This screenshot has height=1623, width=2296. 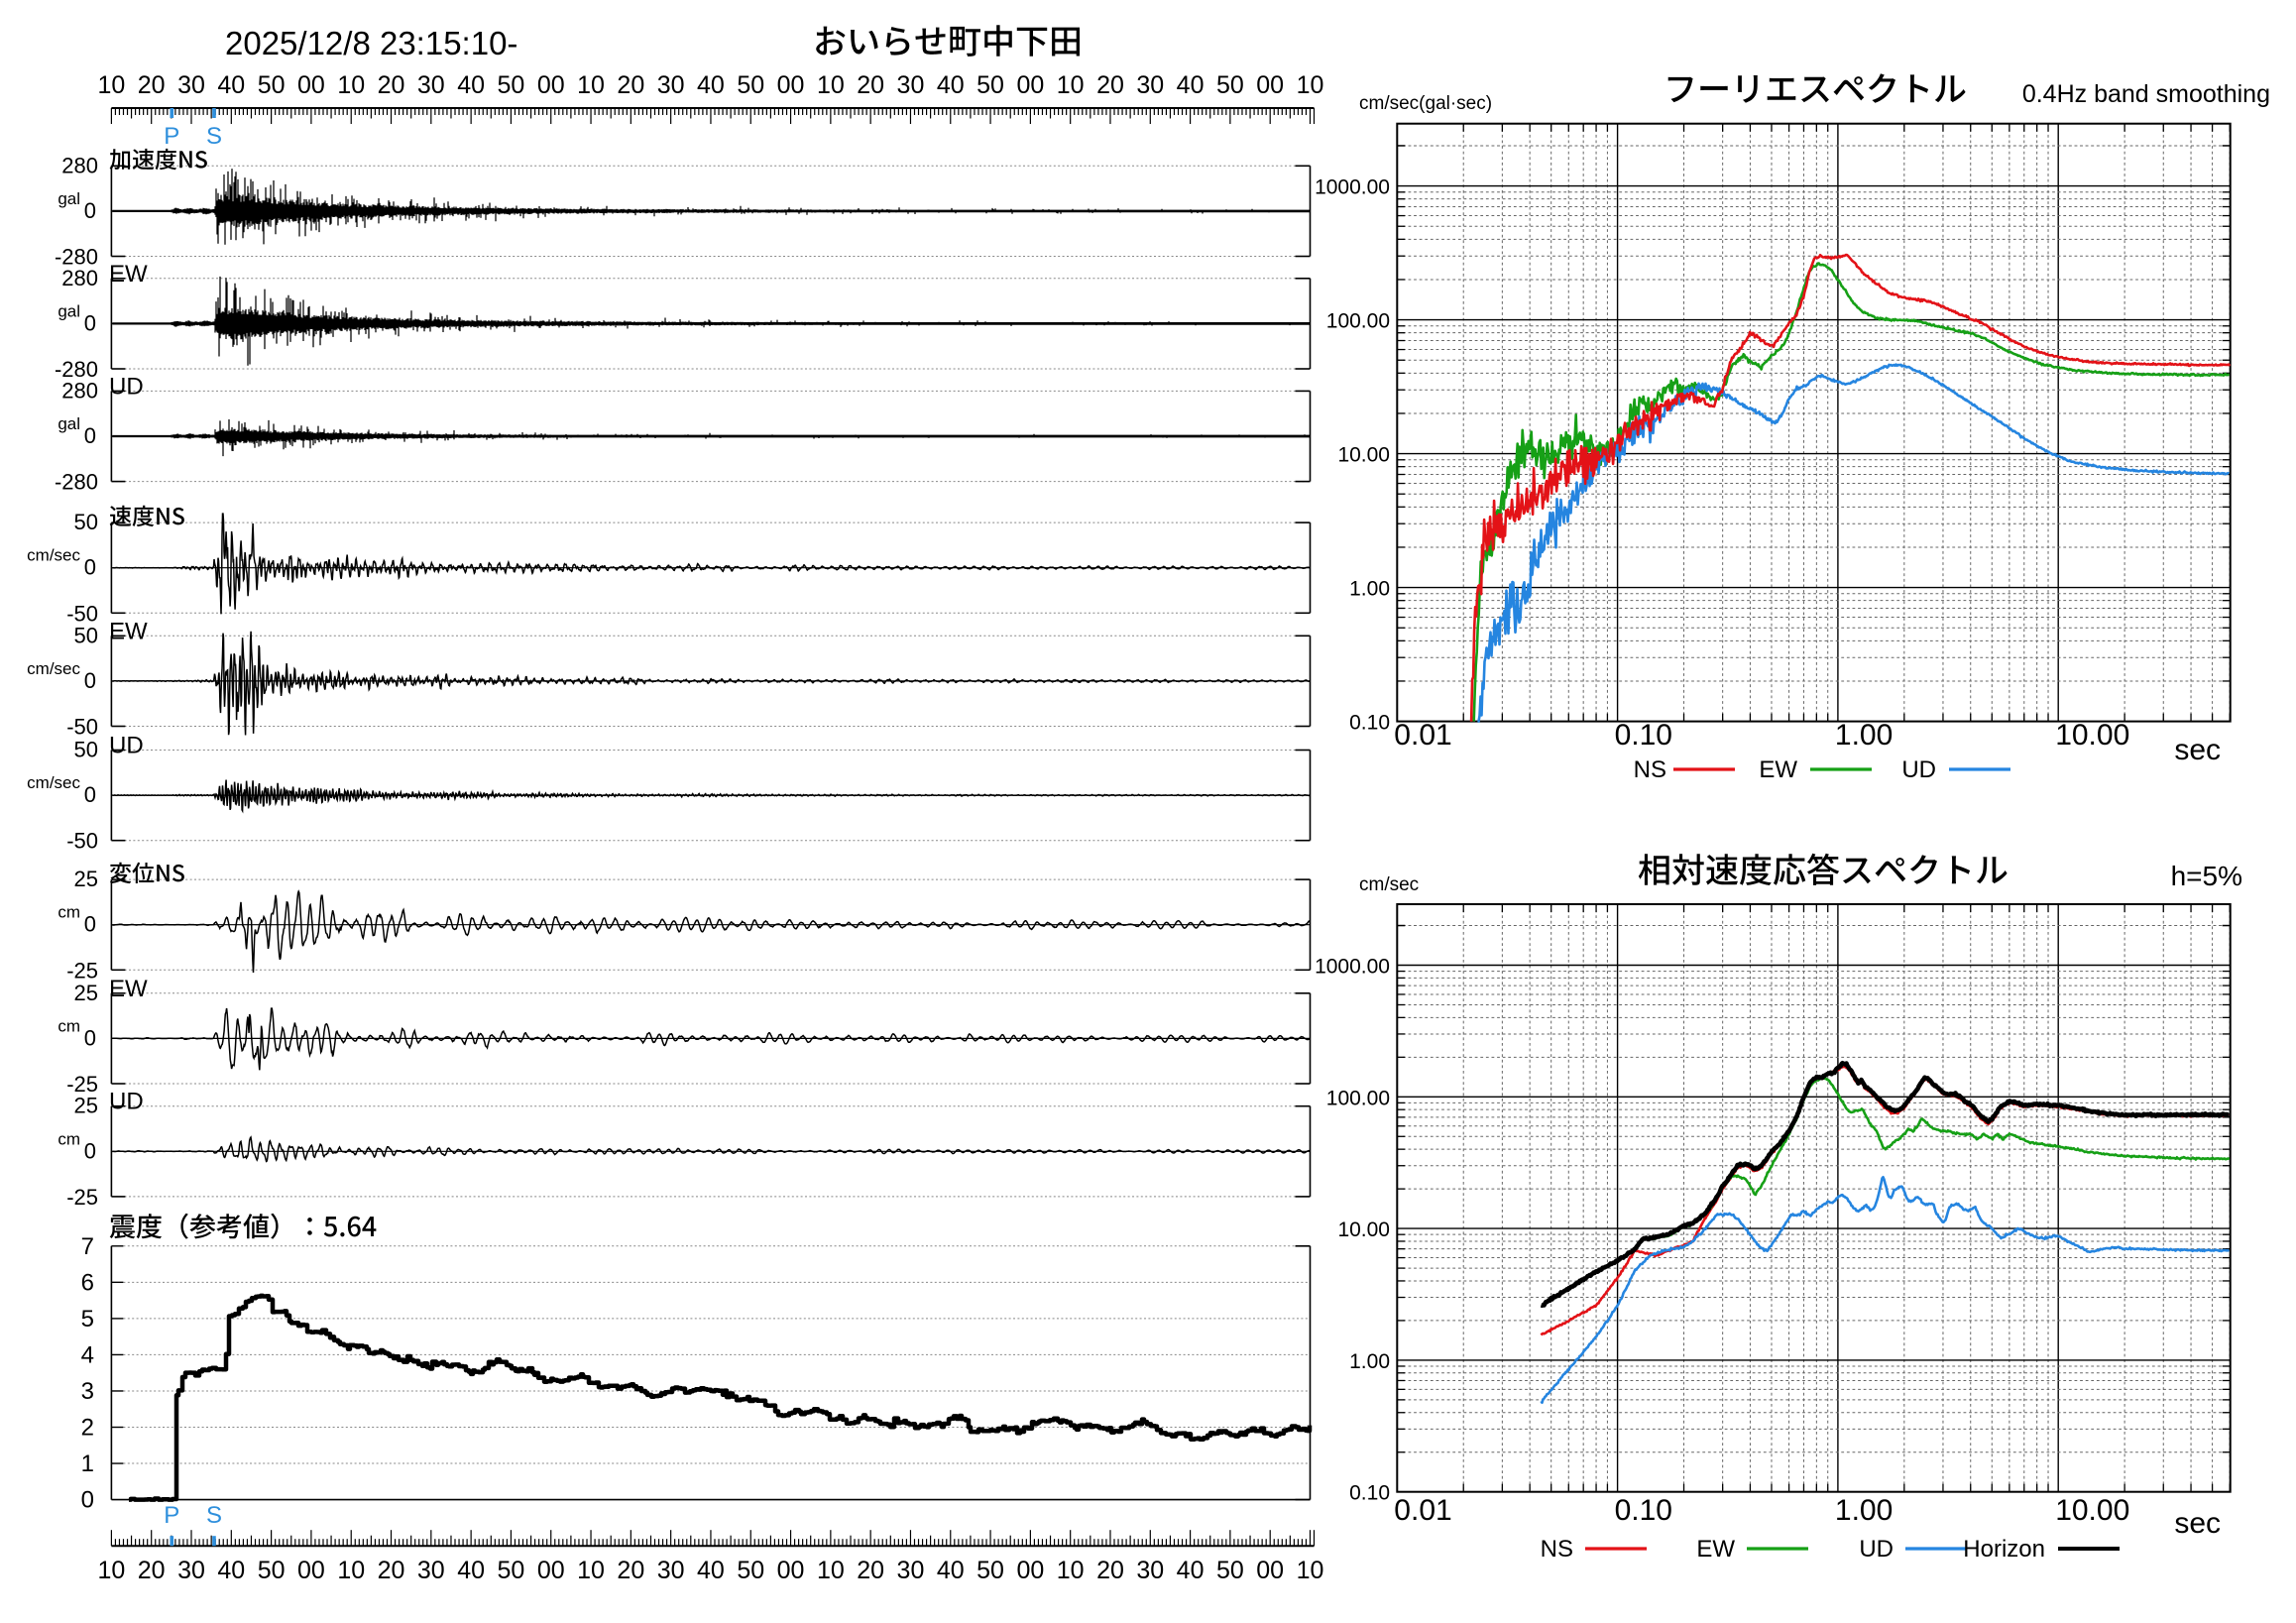 What do you see at coordinates (86, 1106) in the screenshot?
I see `svg-text: 25` at bounding box center [86, 1106].